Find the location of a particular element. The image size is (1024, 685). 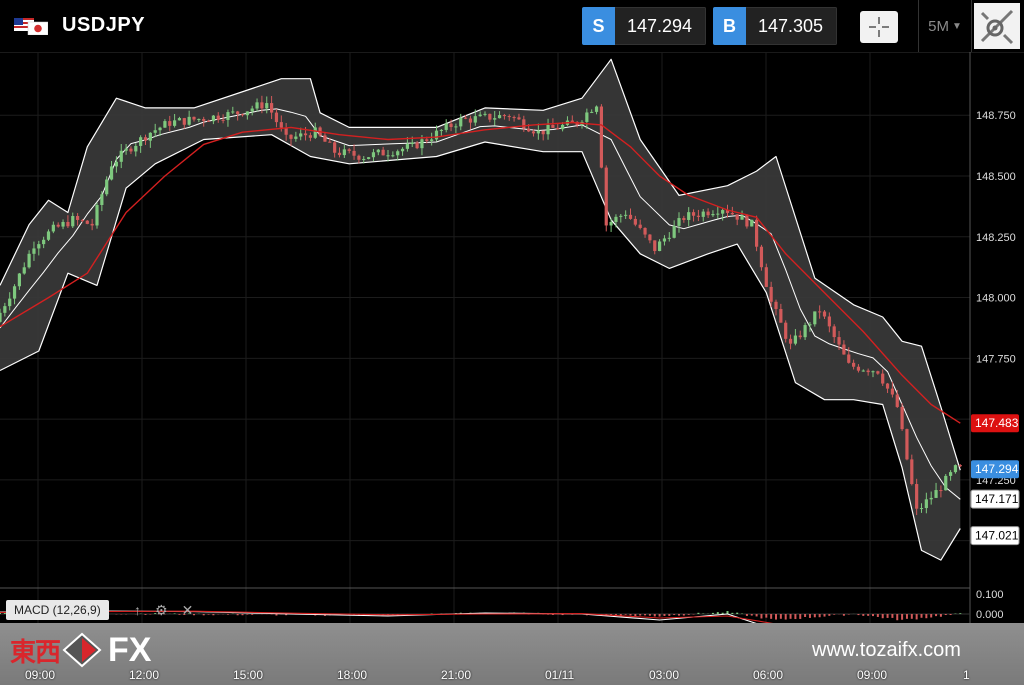

symbol-title: USDJPY is located at coordinates (104, 25).